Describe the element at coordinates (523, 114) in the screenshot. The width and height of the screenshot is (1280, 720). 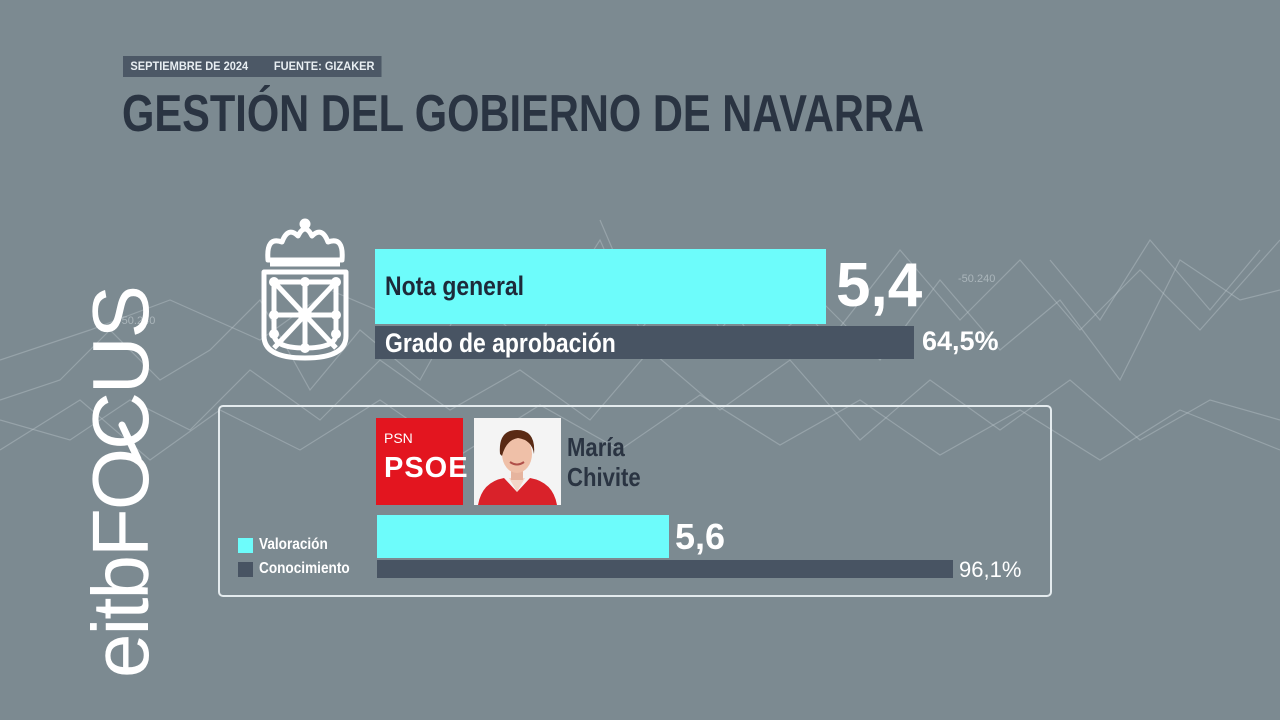
I see `page-title: GESTIÓN DEL GOBIERNO DE NAVARRA` at that location.